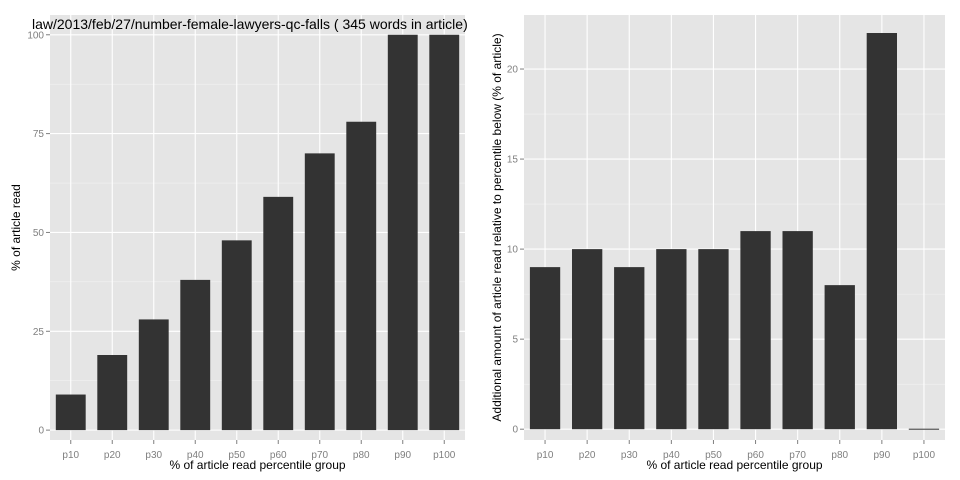 Image resolution: width=960 pixels, height=480 pixels. I want to click on y-tick-label: 5, so click(515, 340).